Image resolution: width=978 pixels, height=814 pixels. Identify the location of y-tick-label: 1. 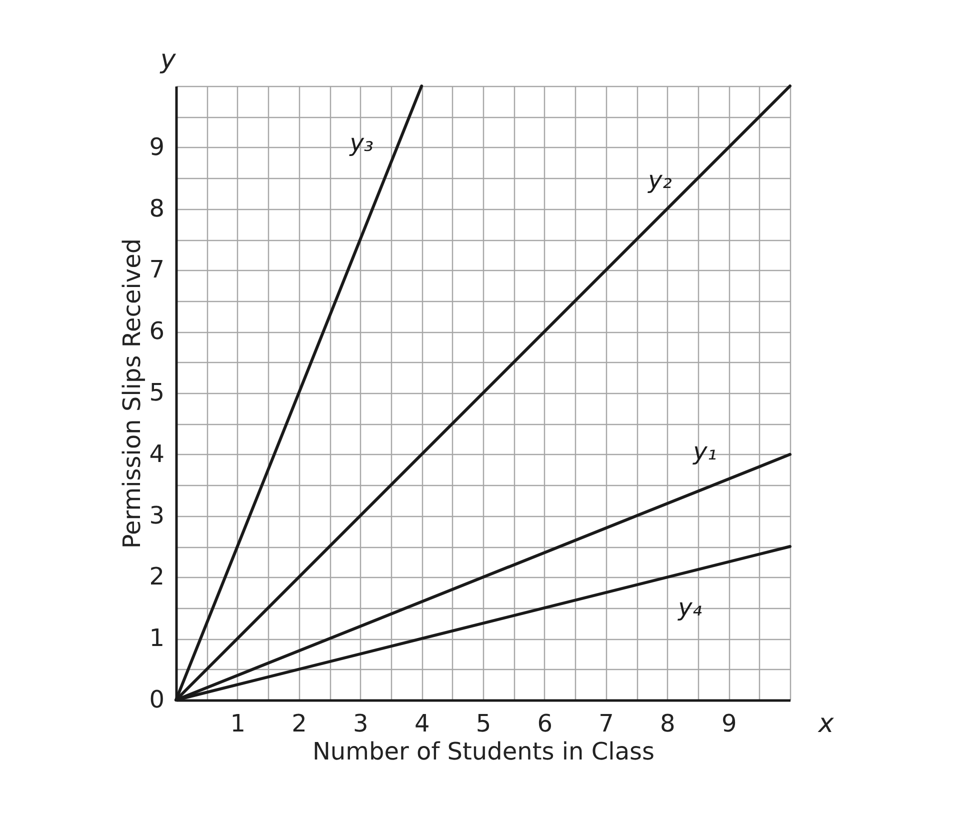
(156, 638).